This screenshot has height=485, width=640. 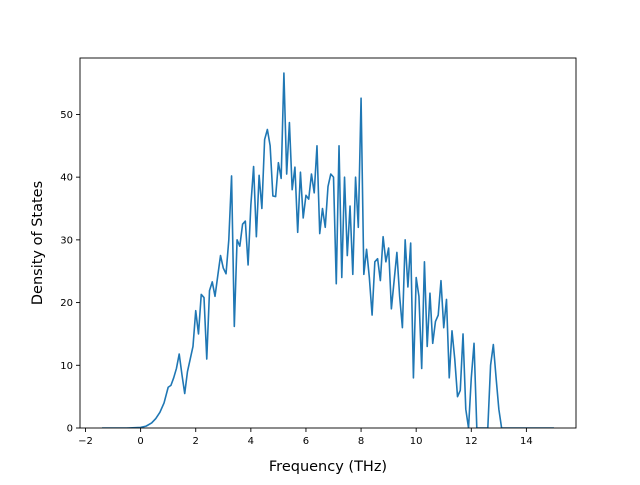 I want to click on y-tick-label: 40, so click(x=66, y=178).